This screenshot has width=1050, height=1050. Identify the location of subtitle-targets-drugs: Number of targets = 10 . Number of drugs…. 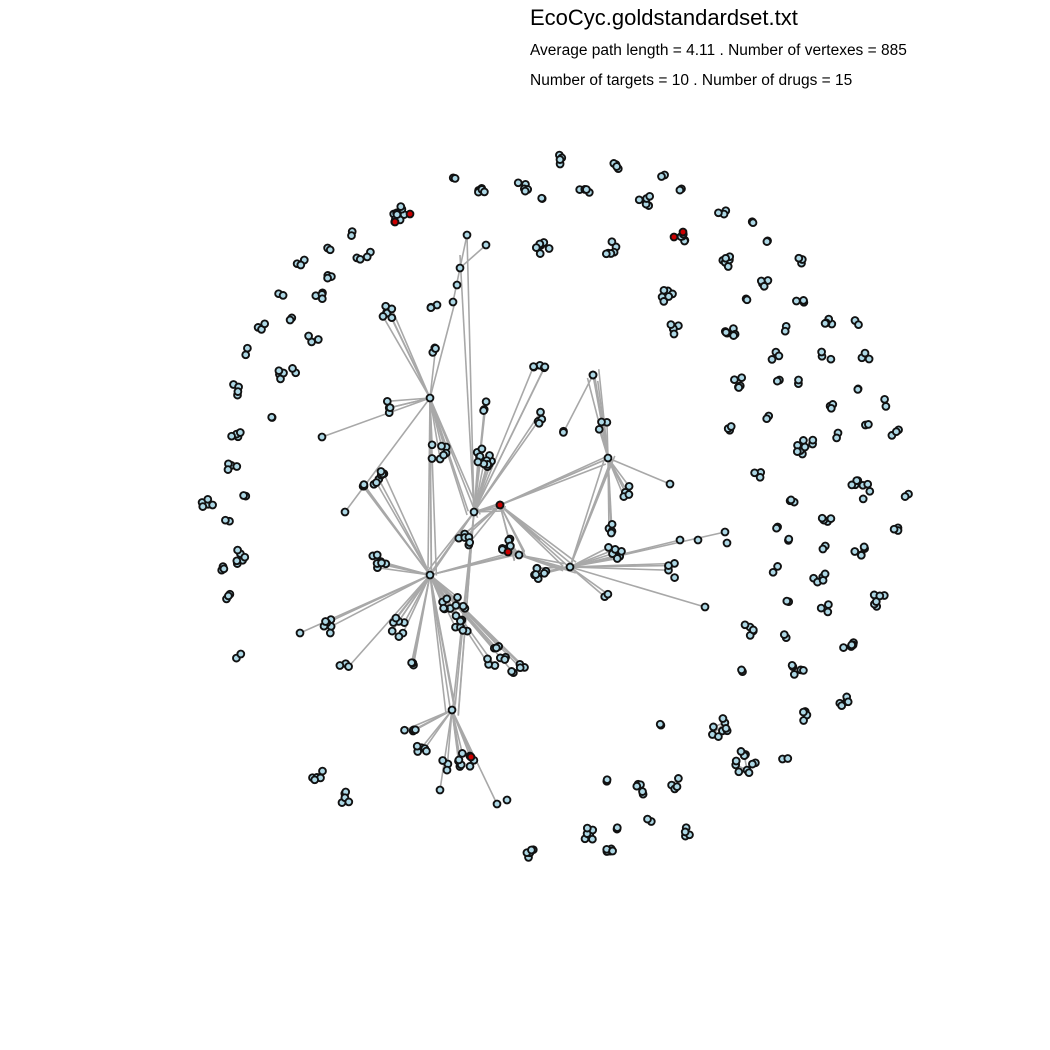
(691, 80).